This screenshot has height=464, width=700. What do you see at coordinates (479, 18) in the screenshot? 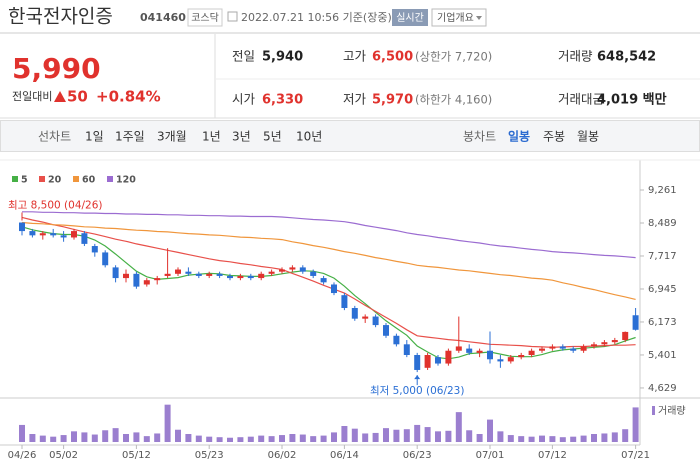
I see `dropdown-arrow` at bounding box center [479, 18].